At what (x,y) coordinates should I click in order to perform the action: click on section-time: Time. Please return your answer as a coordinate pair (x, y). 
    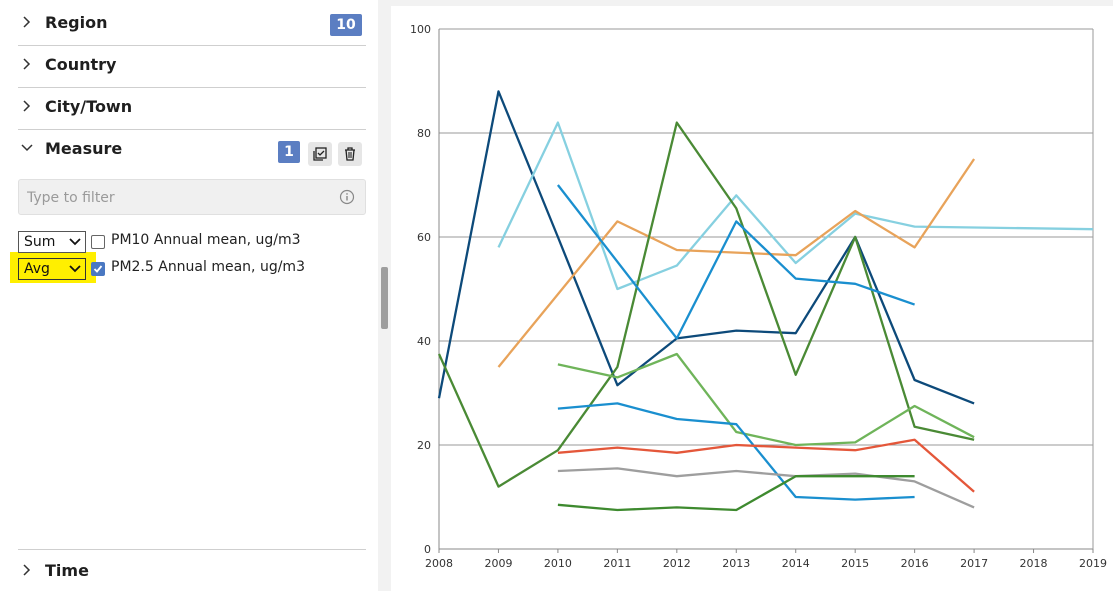
    Looking at the image, I should click on (192, 570).